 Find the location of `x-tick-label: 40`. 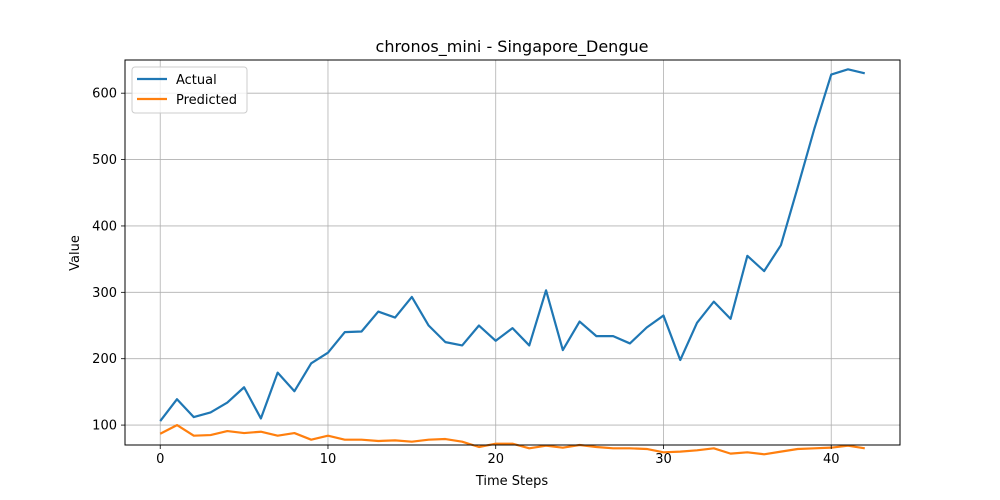

x-tick-label: 40 is located at coordinates (831, 459).